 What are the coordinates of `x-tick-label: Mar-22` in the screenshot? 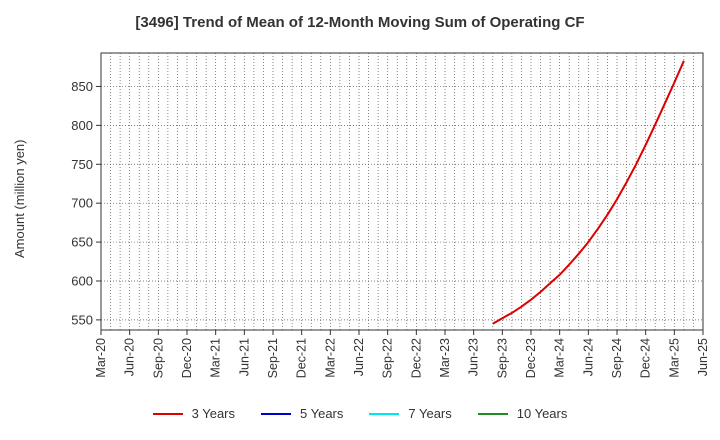 It's located at (330, 358).